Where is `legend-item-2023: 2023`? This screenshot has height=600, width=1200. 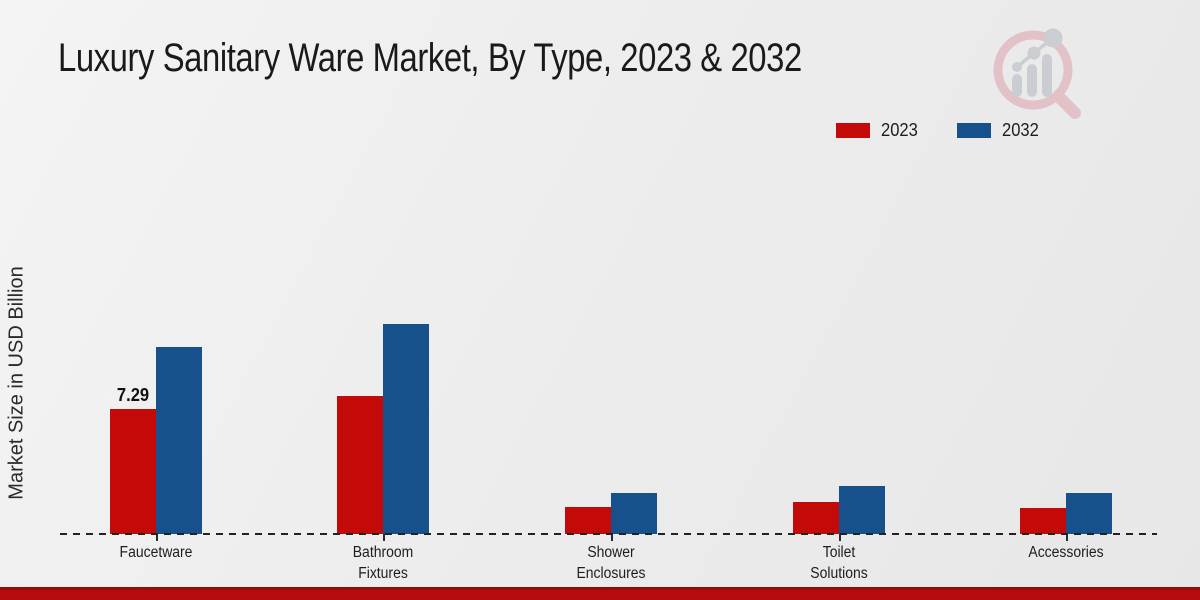
legend-item-2023: 2023 is located at coordinates (878, 130).